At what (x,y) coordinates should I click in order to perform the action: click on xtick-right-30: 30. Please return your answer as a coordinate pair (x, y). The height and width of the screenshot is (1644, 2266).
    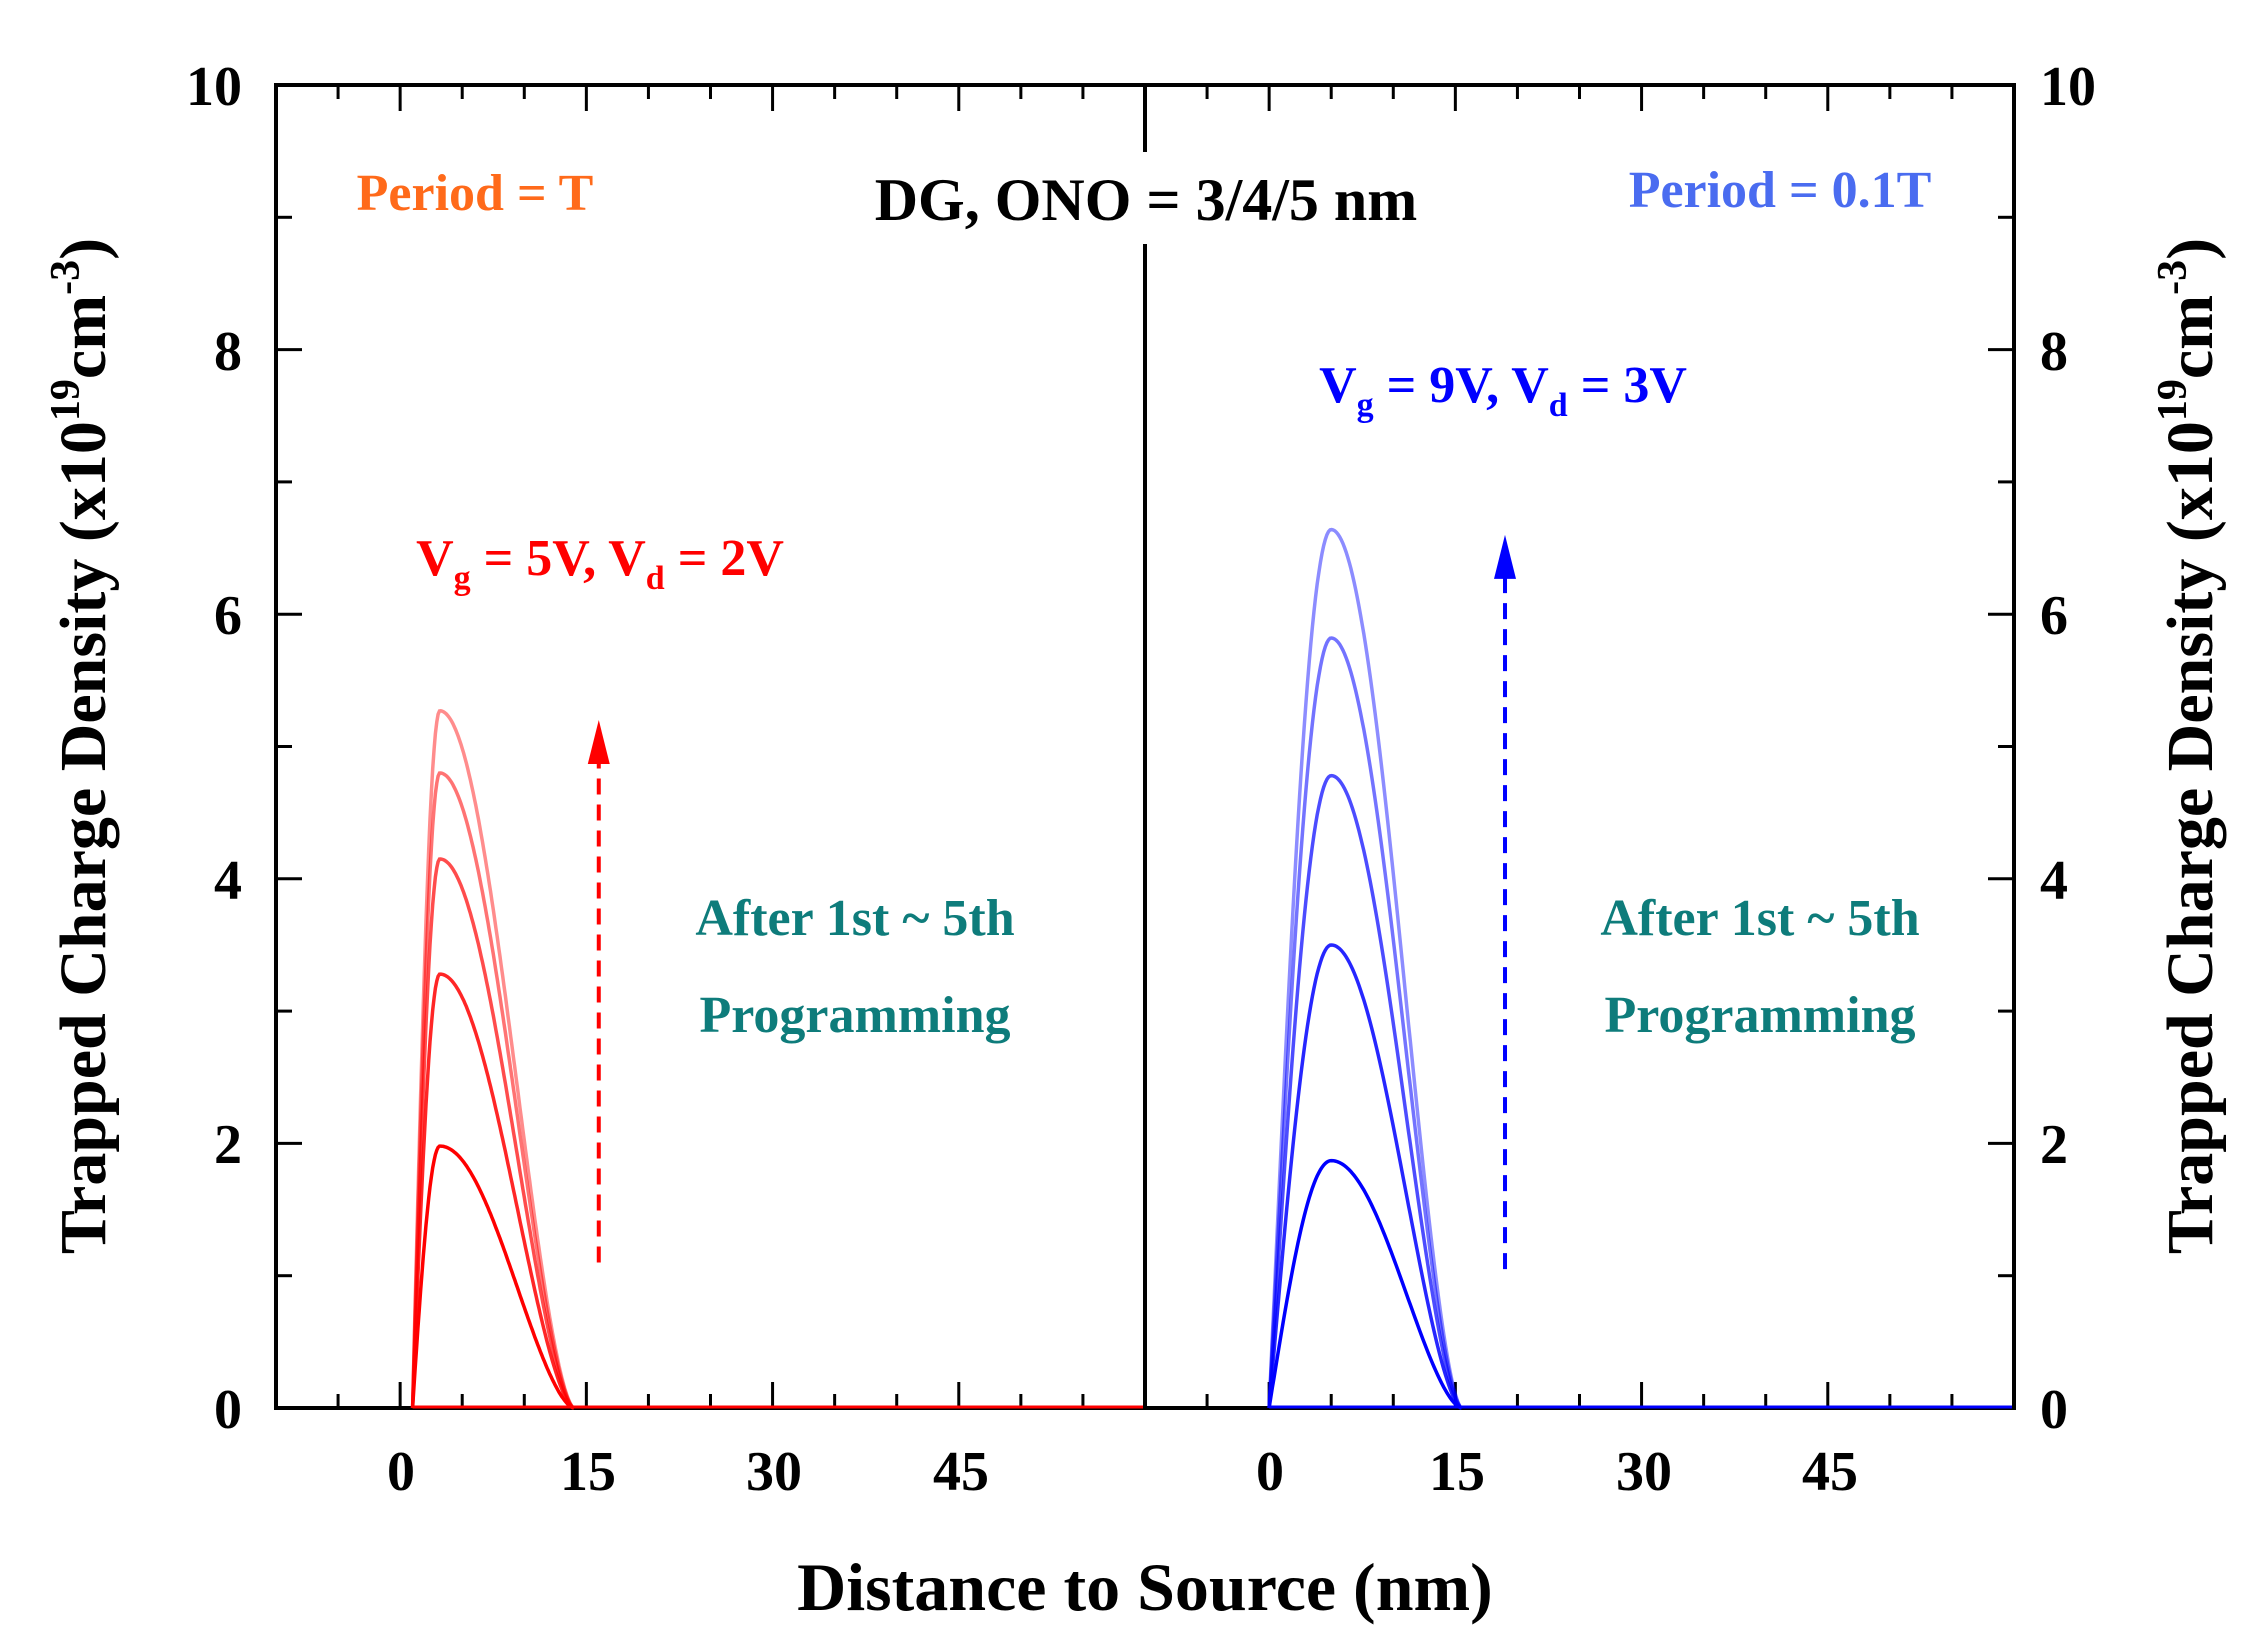
    Looking at the image, I should click on (1644, 1472).